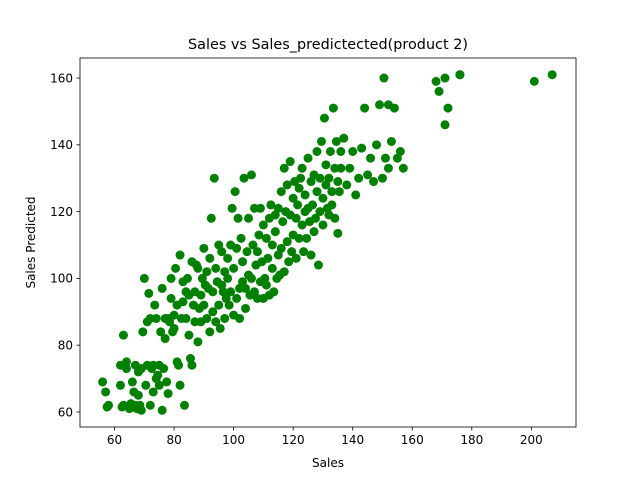 The width and height of the screenshot is (640, 480). What do you see at coordinates (61, 279) in the screenshot?
I see `y-tick-label: 100` at bounding box center [61, 279].